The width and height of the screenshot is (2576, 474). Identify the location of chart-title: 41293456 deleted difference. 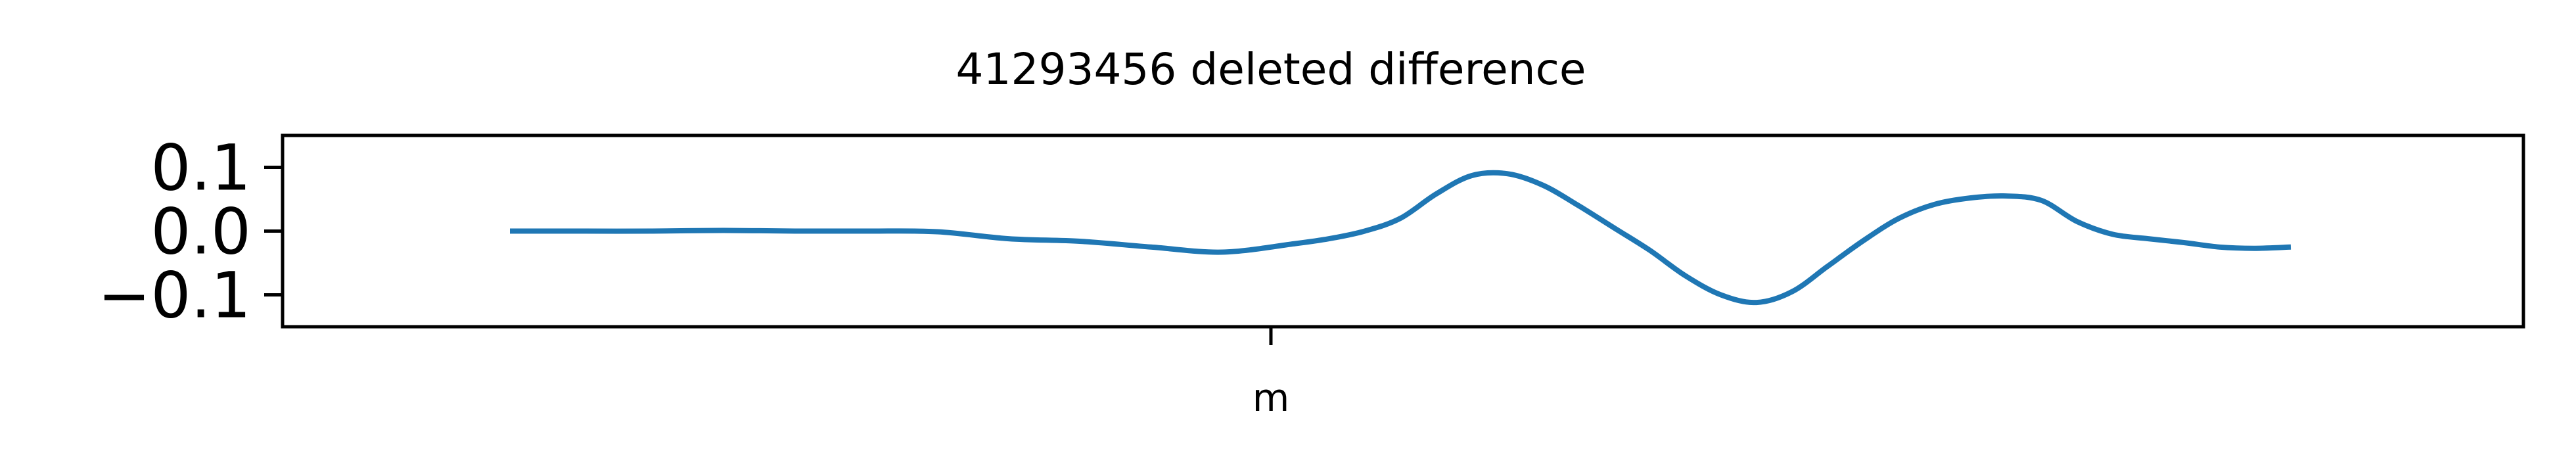
(1270, 69).